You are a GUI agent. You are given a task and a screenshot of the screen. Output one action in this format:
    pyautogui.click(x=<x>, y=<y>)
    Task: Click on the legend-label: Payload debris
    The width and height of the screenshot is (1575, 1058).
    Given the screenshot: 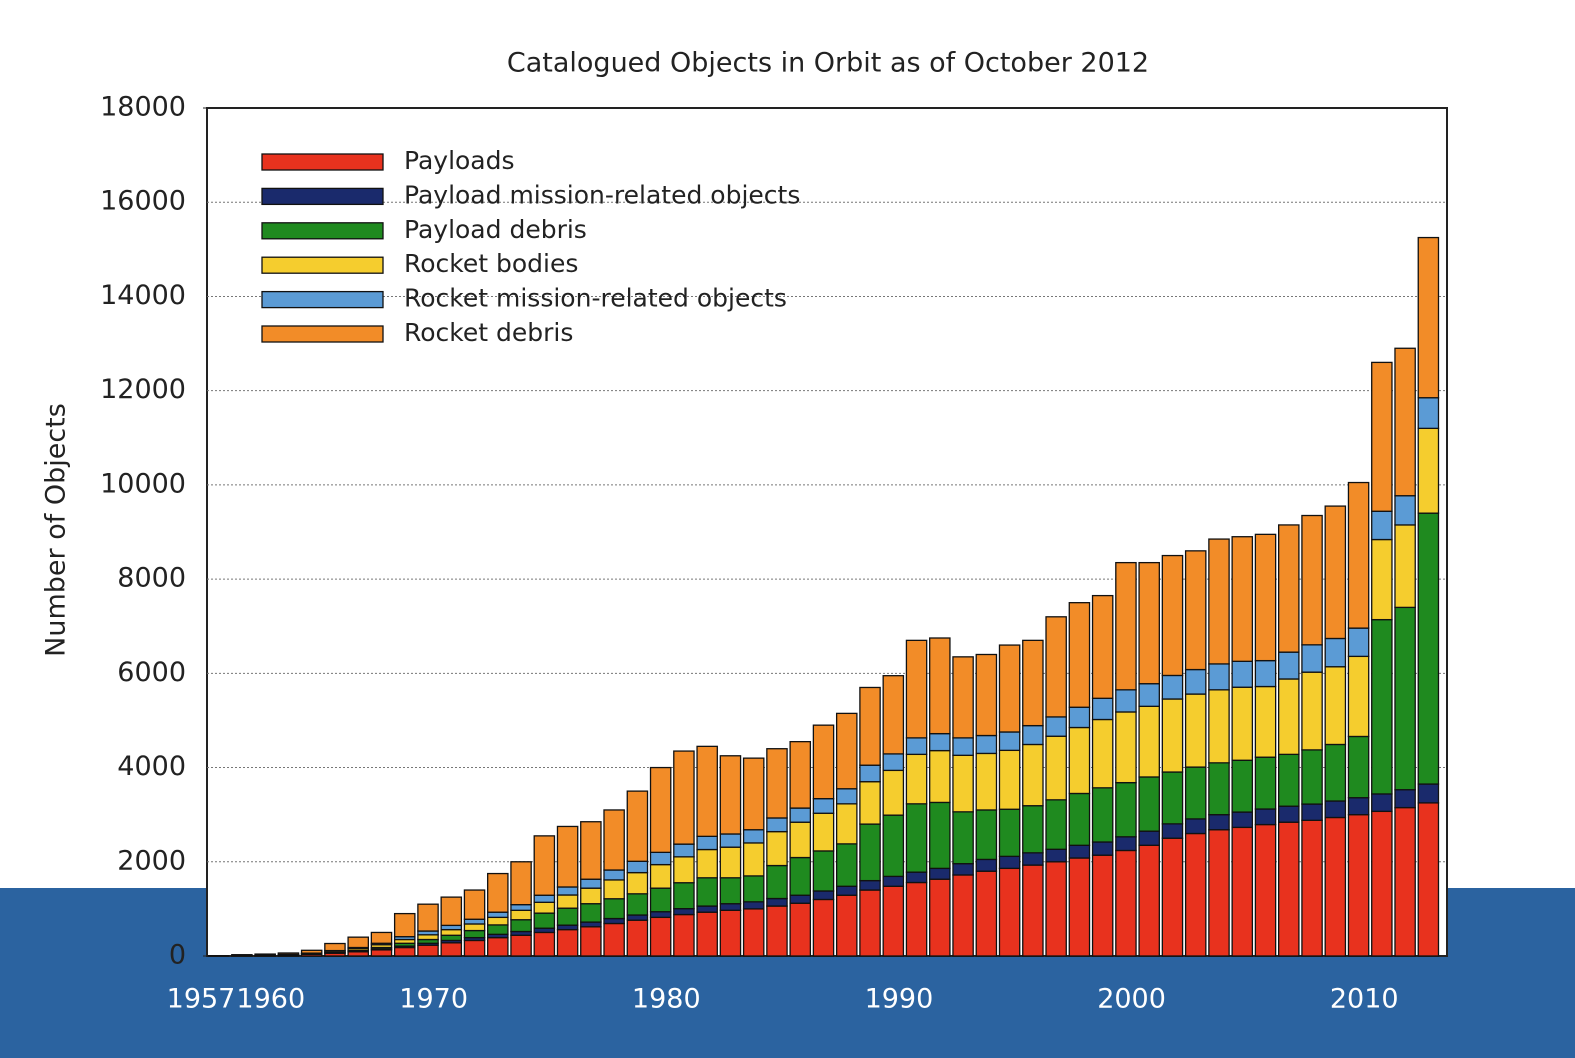 What is the action you would take?
    pyautogui.click(x=495, y=229)
    